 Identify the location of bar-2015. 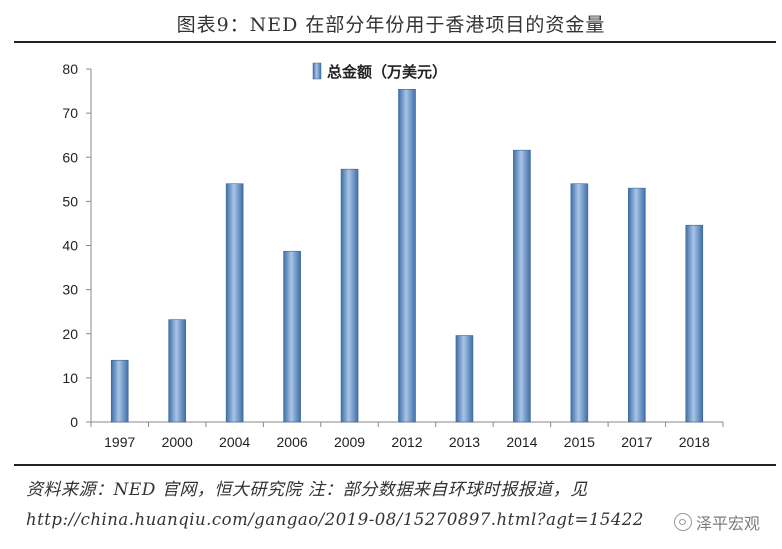
(579, 303).